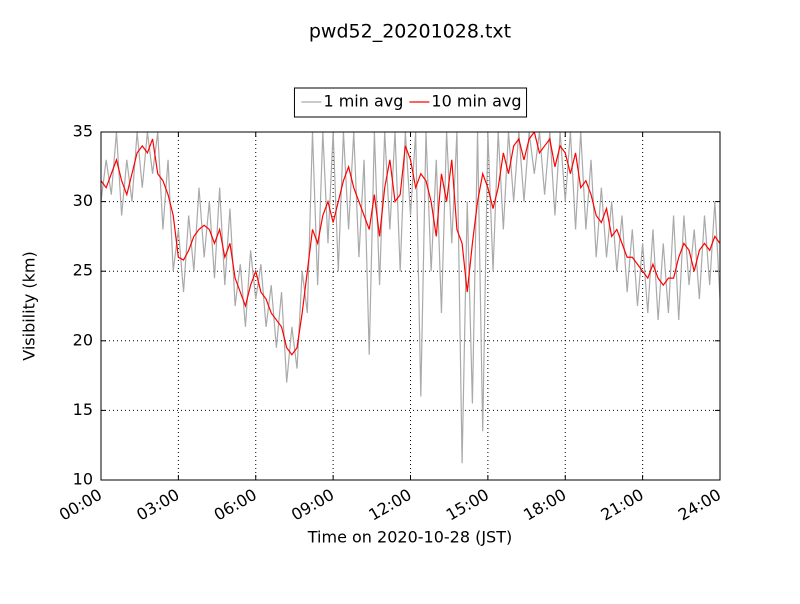 The width and height of the screenshot is (800, 604). What do you see at coordinates (157, 505) in the screenshot?
I see `x-tick-label: 03:00` at bounding box center [157, 505].